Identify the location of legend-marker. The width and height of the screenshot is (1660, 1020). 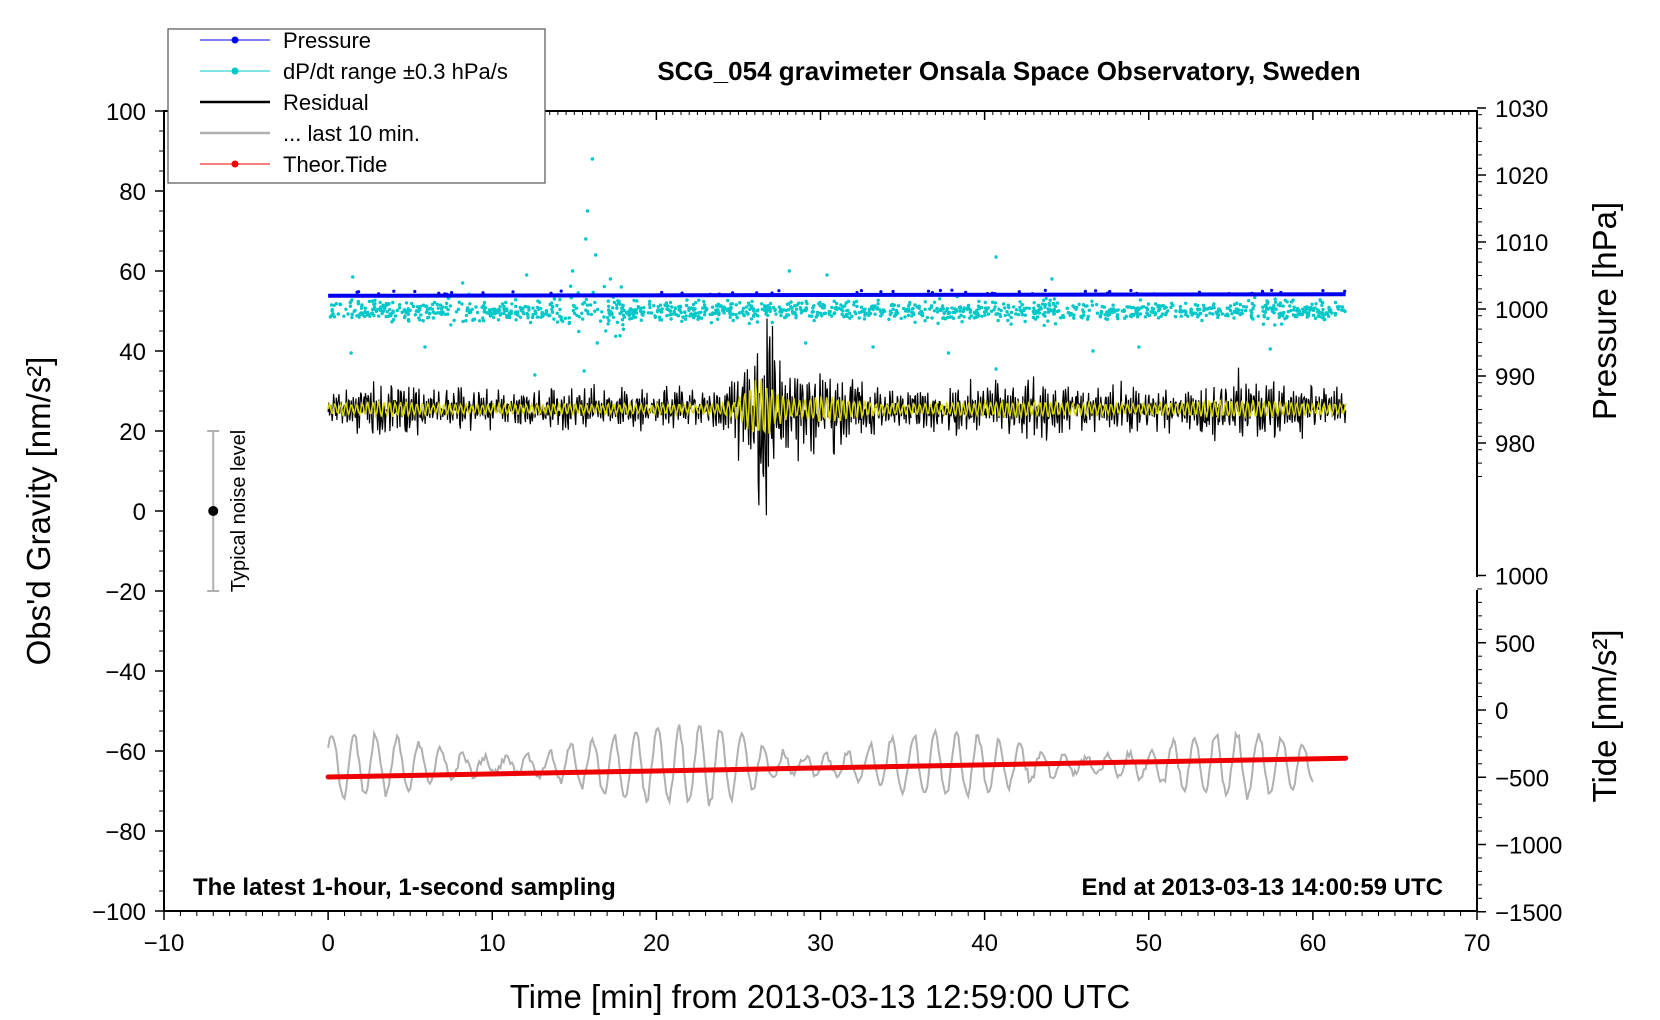
(235, 164).